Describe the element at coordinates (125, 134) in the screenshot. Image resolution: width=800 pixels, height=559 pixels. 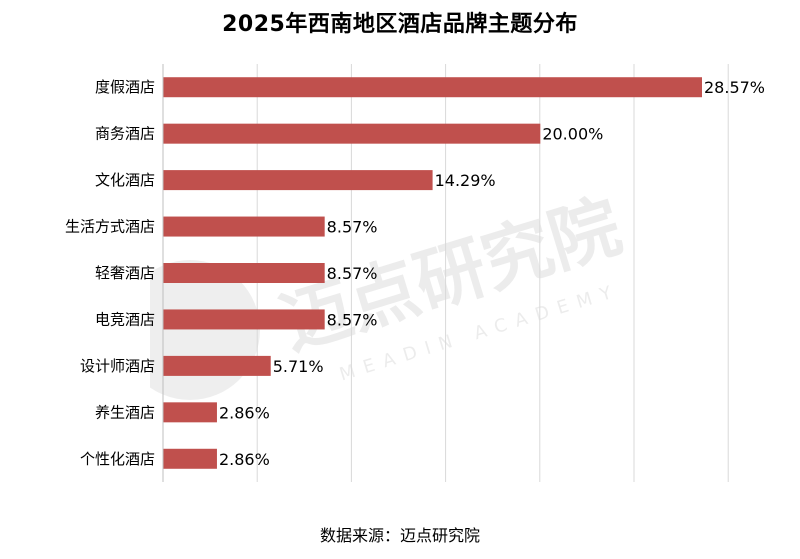
I see `category-label: 商务酒店` at that location.